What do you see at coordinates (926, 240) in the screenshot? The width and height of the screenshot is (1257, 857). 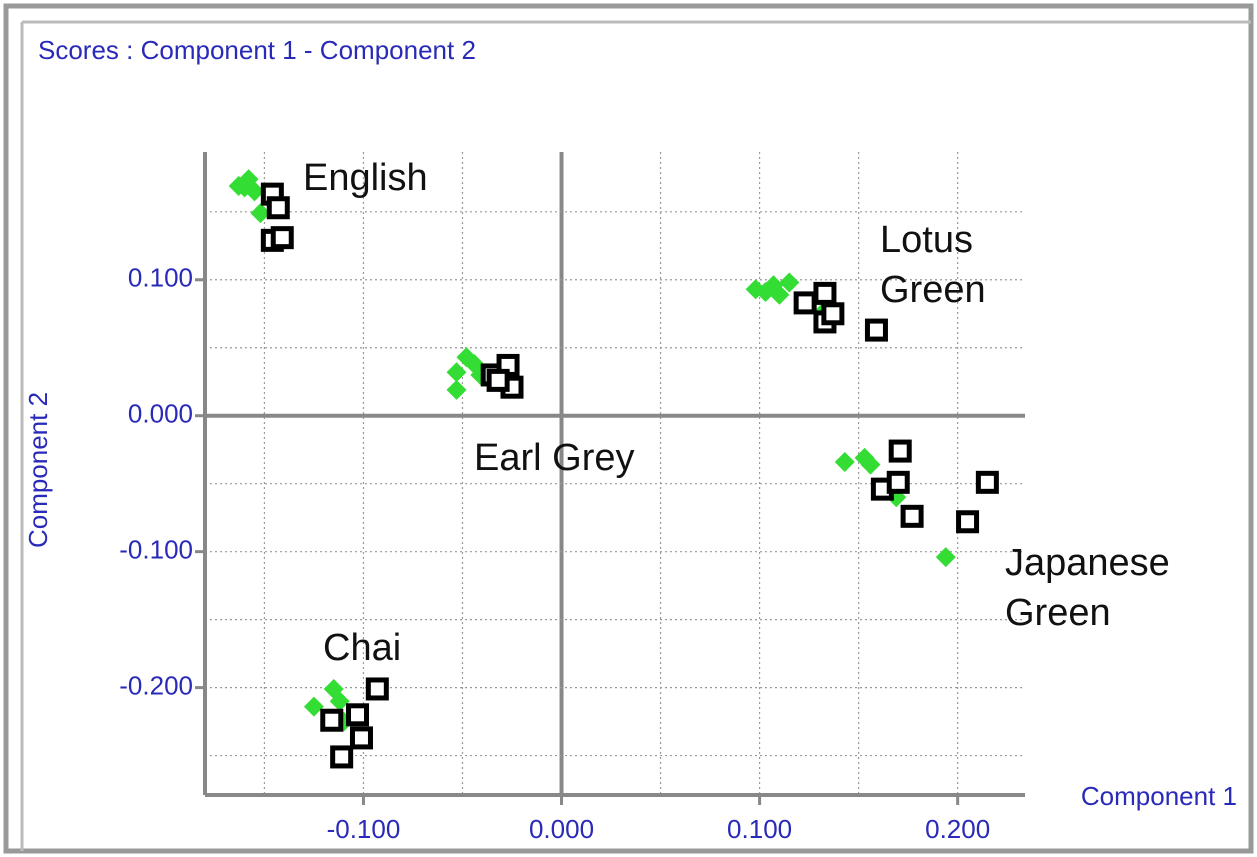 I see `annotation: Lotus` at bounding box center [926, 240].